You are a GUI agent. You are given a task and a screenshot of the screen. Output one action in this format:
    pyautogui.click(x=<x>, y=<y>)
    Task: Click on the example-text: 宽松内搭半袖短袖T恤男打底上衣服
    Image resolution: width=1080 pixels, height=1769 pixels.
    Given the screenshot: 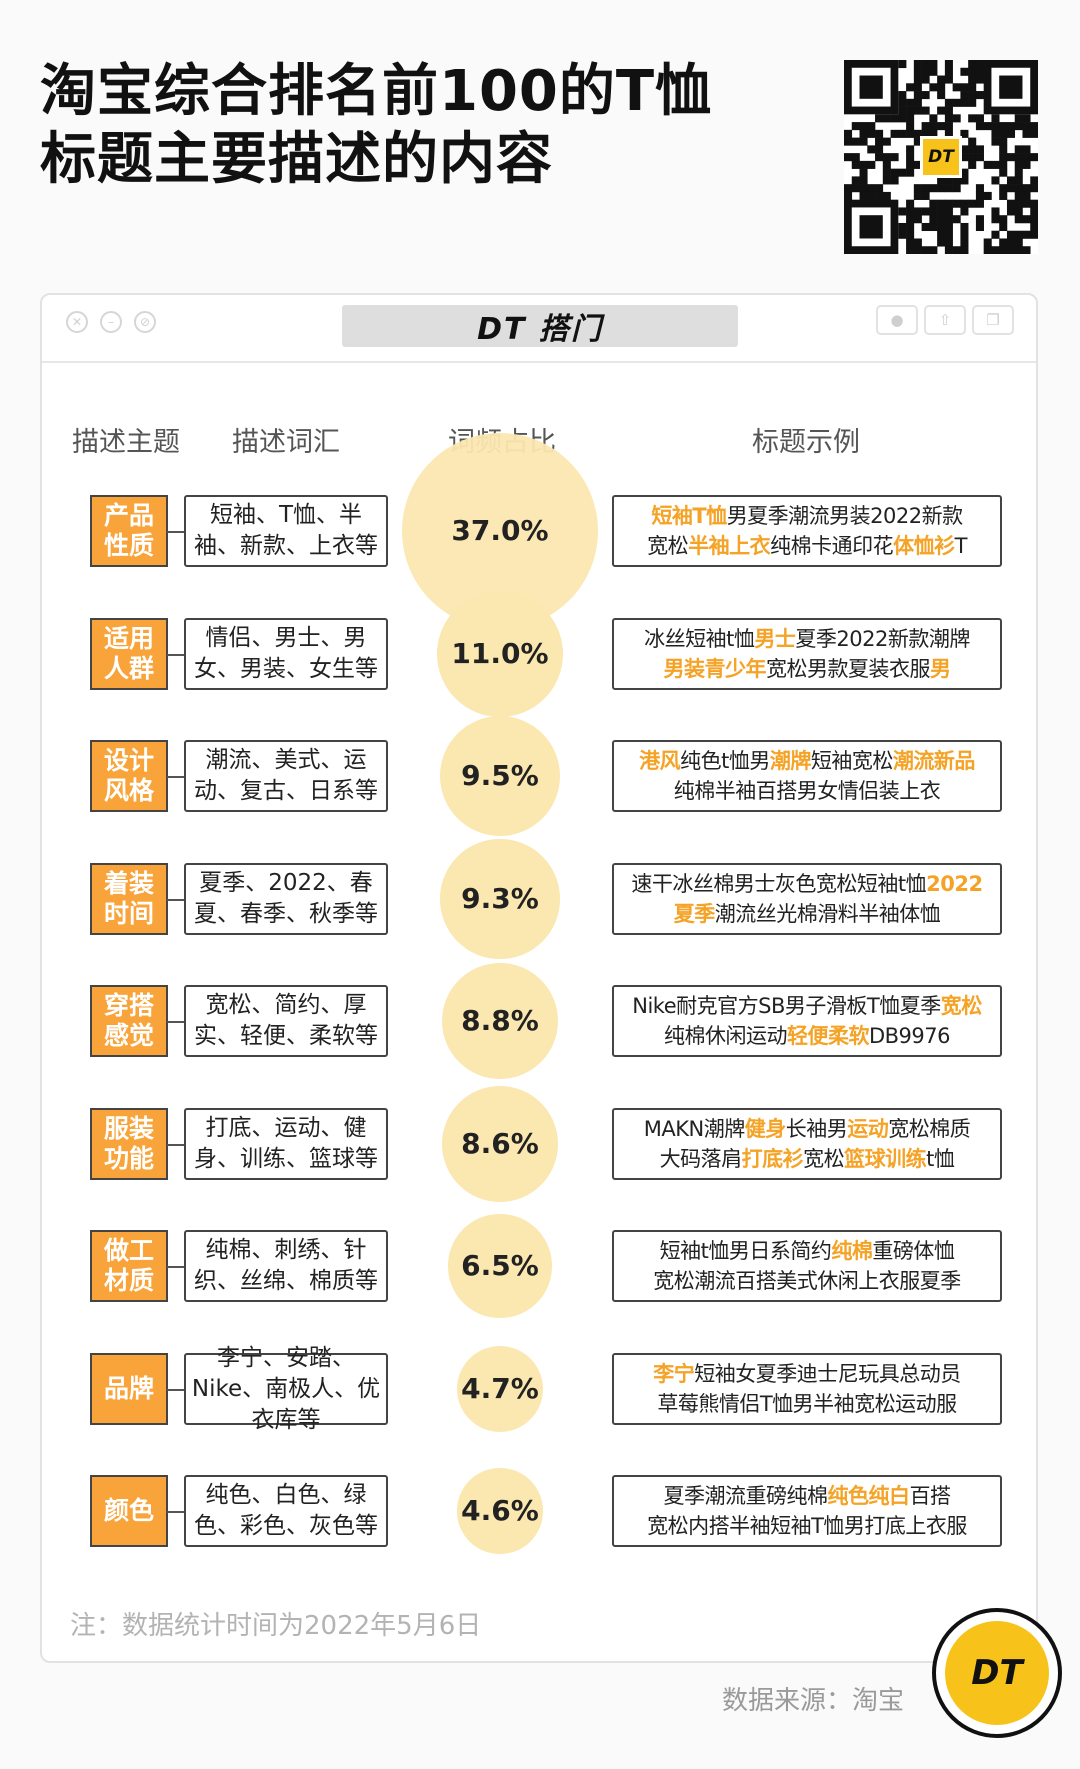 What is the action you would take?
    pyautogui.click(x=807, y=1526)
    